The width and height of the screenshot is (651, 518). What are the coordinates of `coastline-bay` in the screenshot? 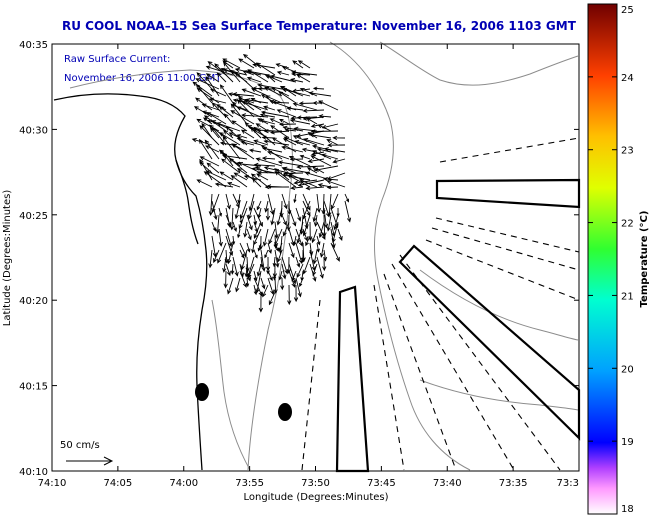 It's located at (130, 172).